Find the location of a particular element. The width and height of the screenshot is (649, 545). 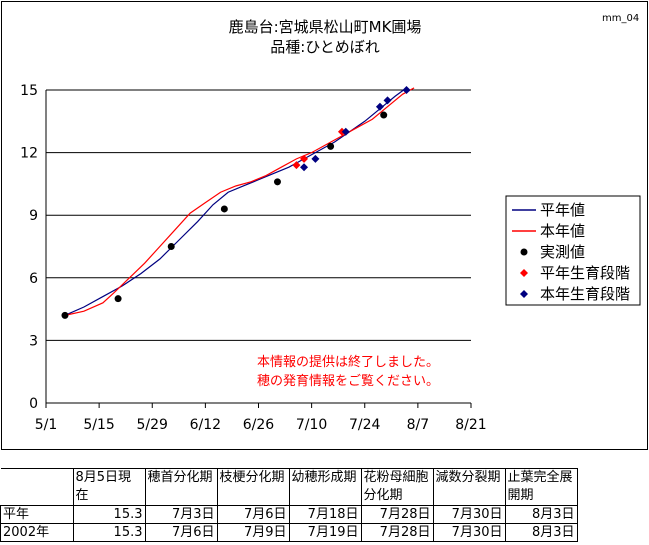

table-row: 平年 15.3 7月3日 7月6日 7月18日 7月28日 7月30日 8月3日 is located at coordinates (289, 514).